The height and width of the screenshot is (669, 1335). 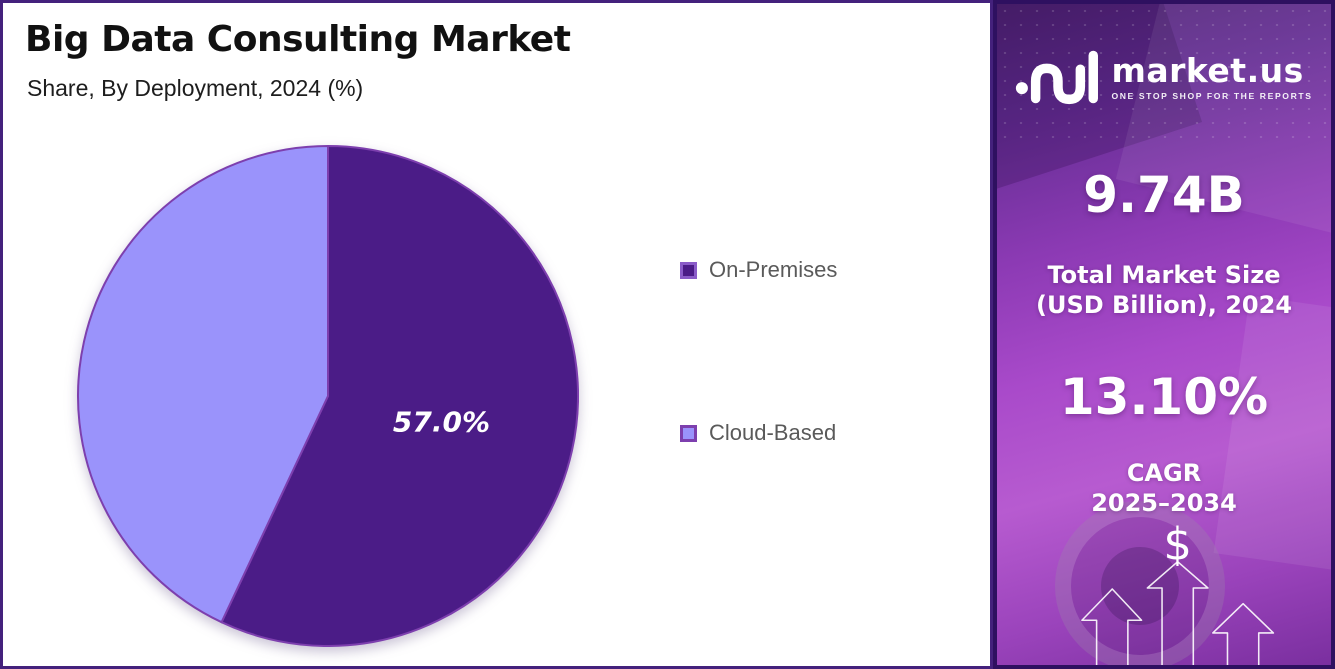 I want to click on brand-logo: market.us ONE STOP SHOP FOR THE REPORTS, so click(x=1164, y=77).